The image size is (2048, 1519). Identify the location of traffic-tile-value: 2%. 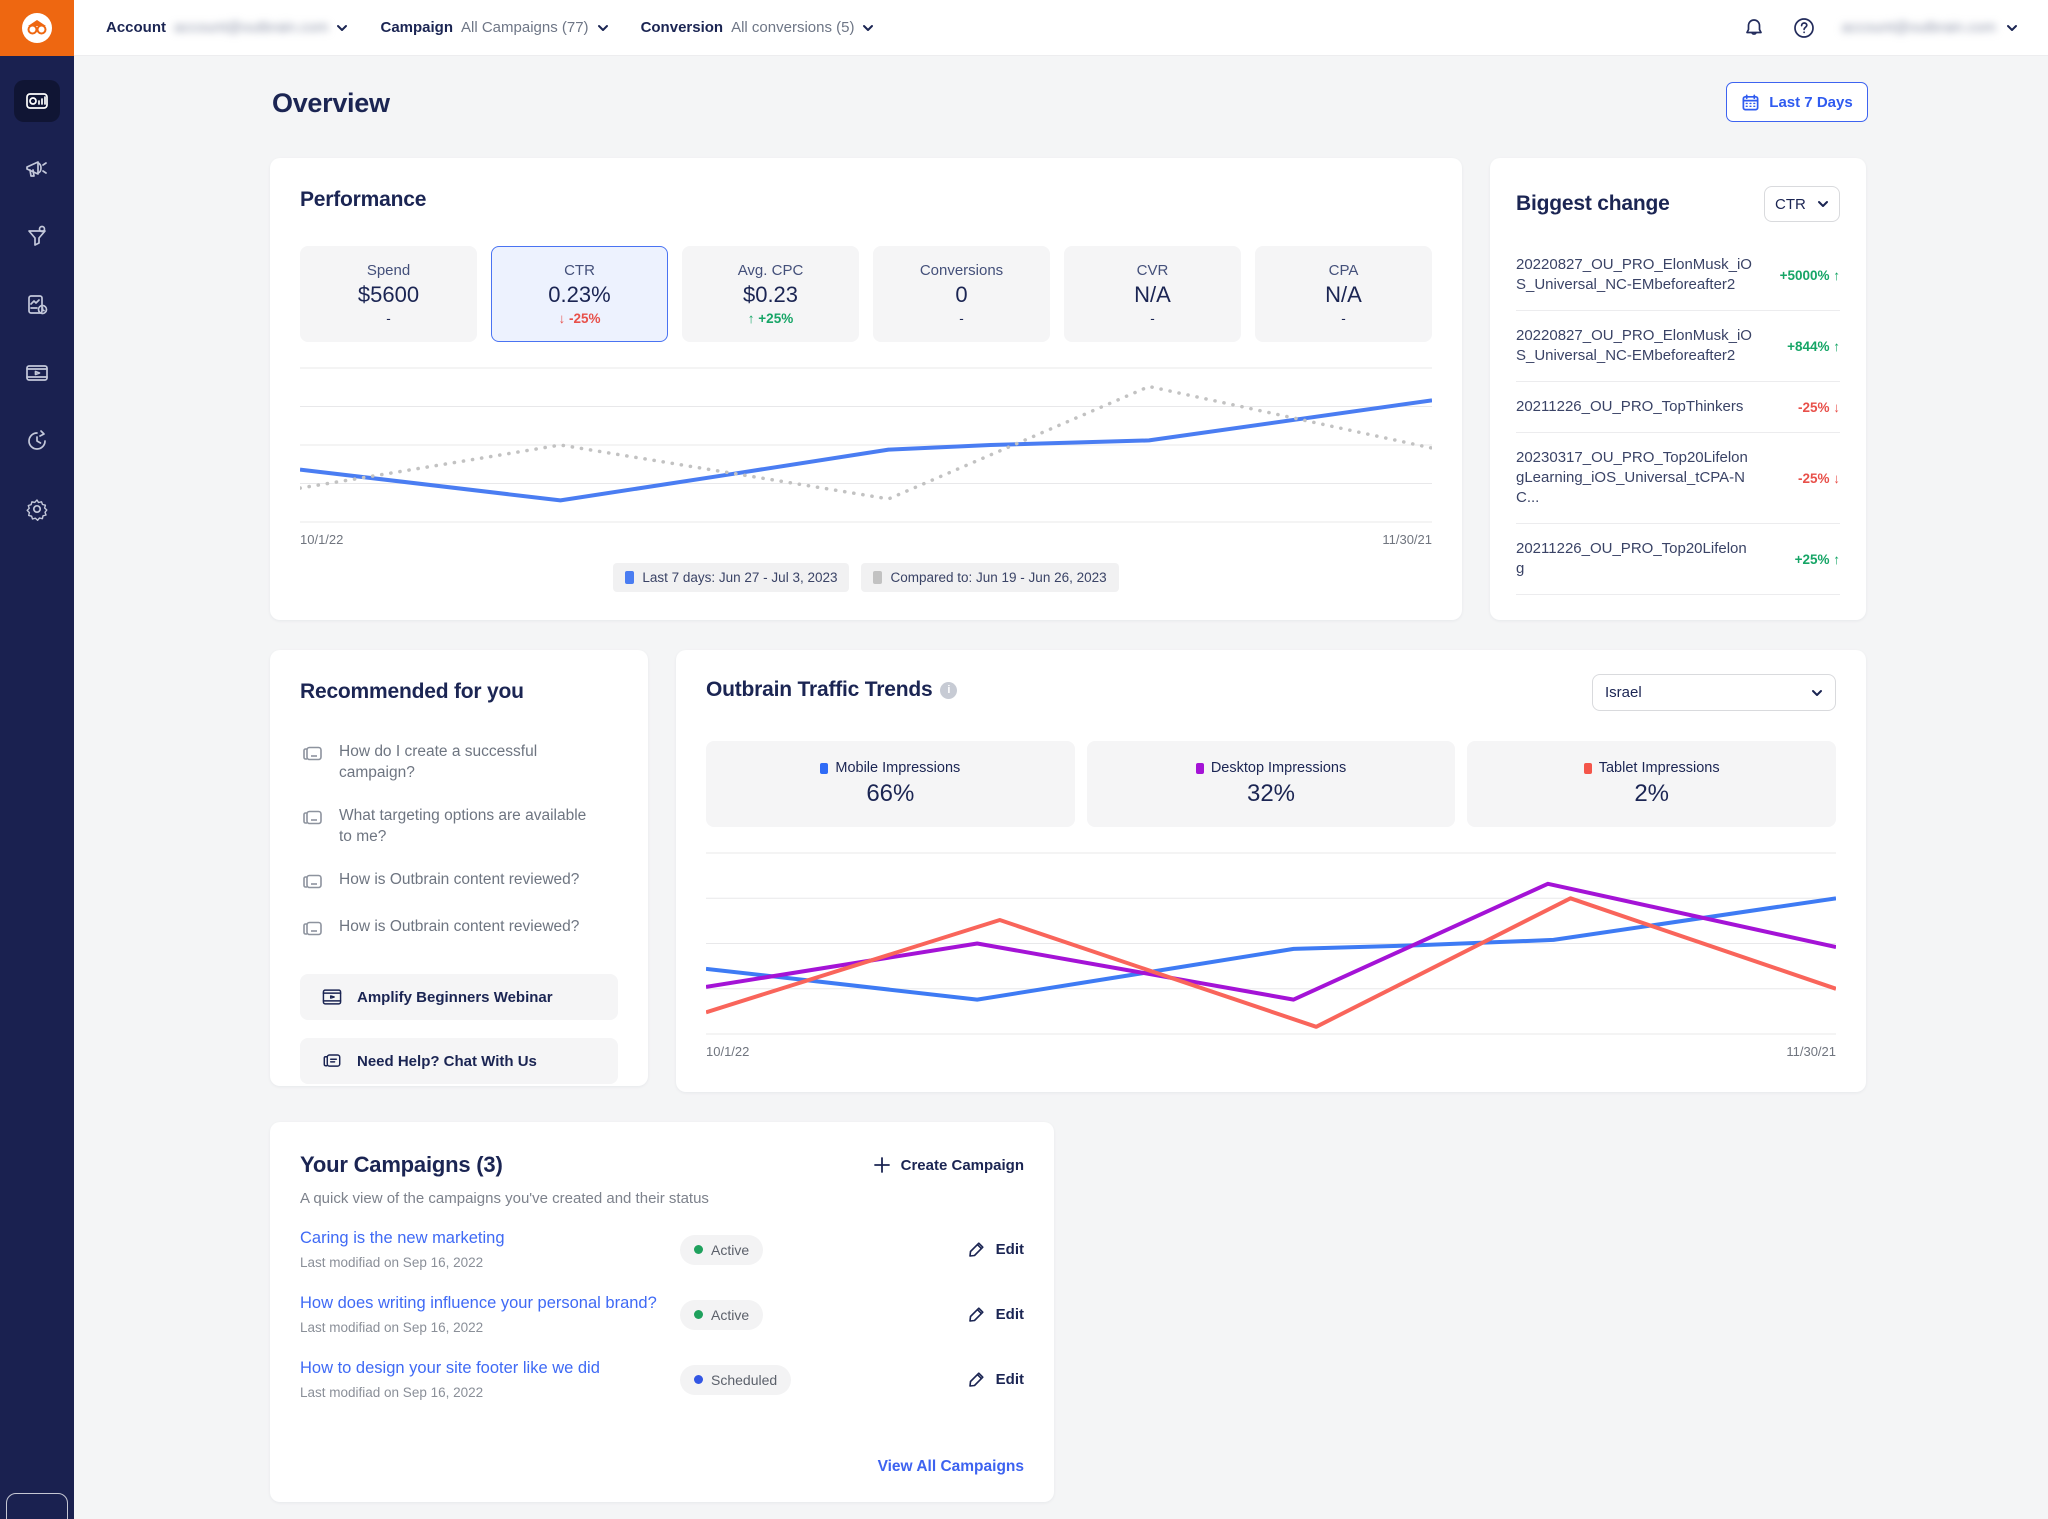
(1652, 793).